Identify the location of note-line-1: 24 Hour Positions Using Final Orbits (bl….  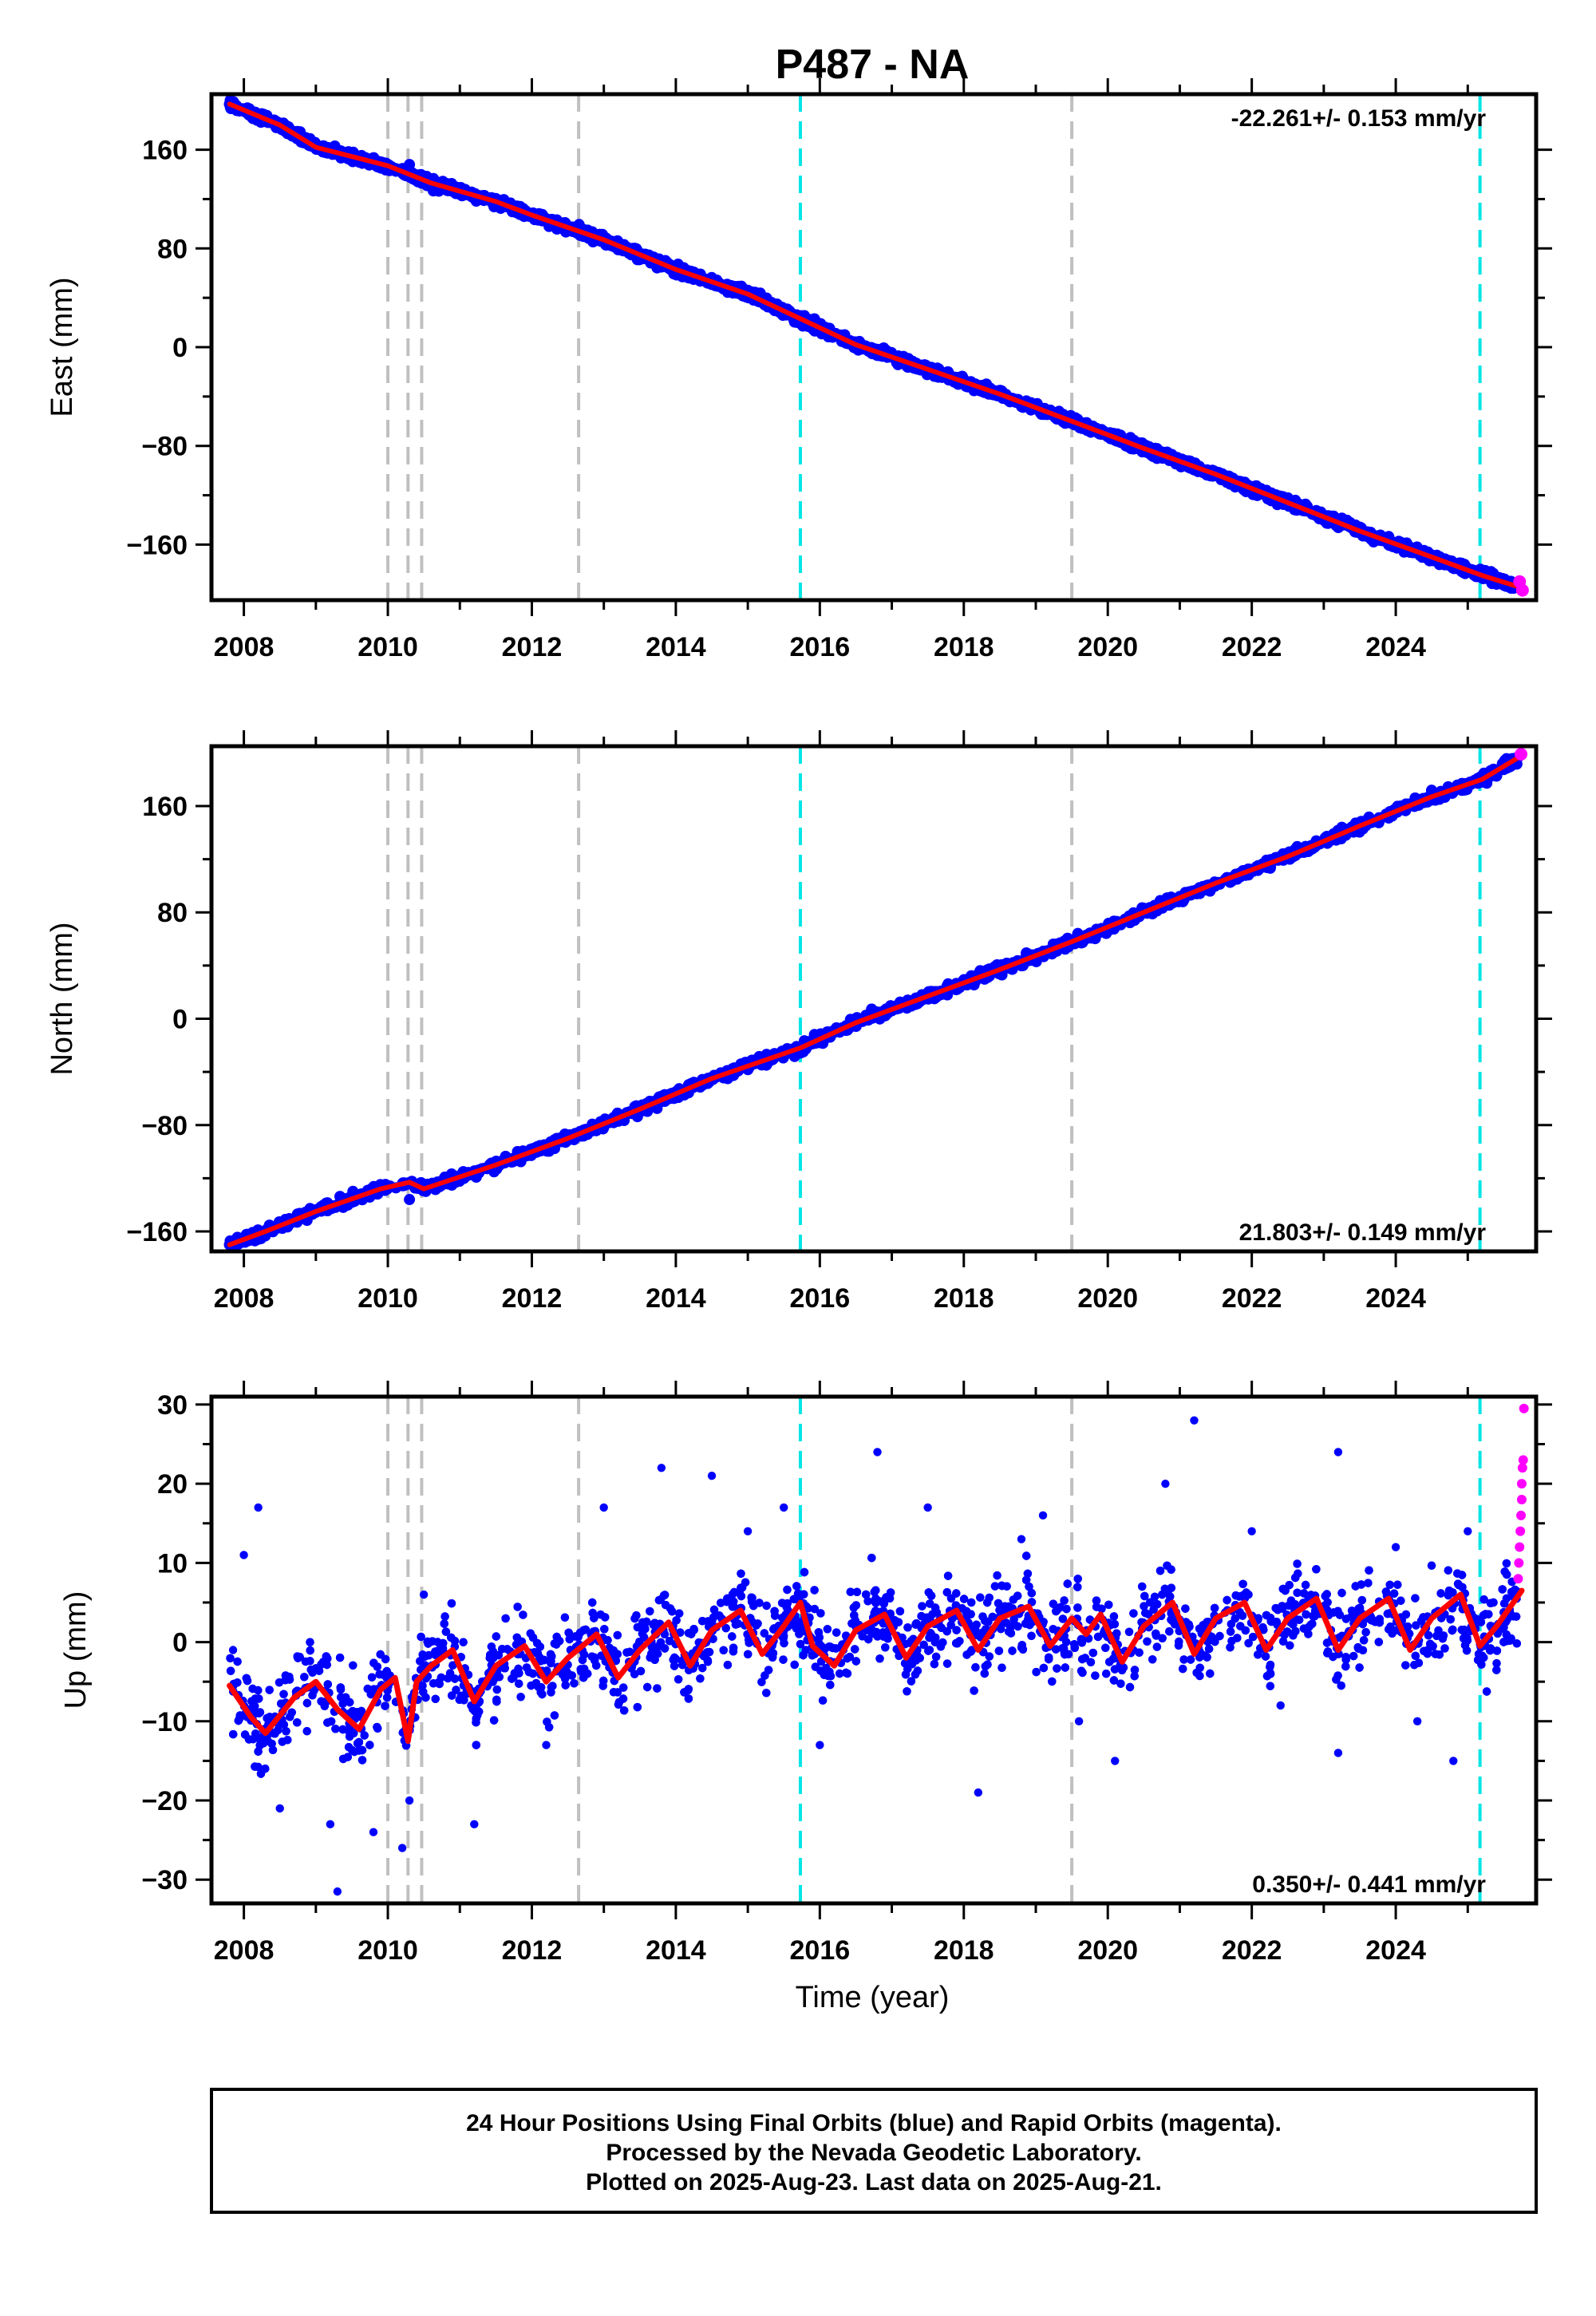
(874, 2123).